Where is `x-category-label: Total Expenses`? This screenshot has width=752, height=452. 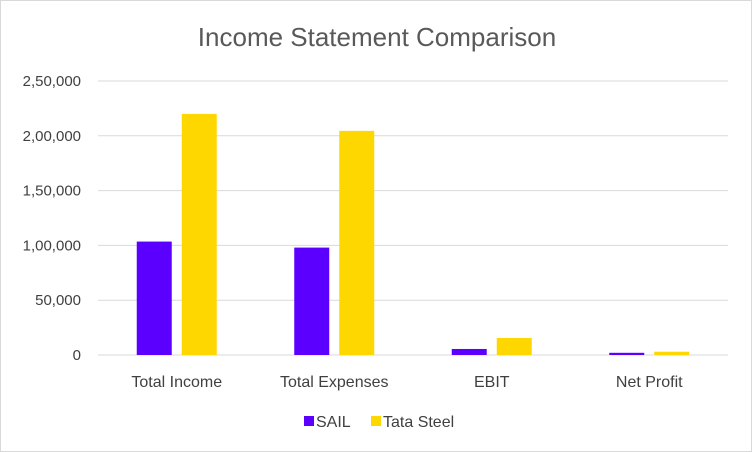
x-category-label: Total Expenses is located at coordinates (334, 382).